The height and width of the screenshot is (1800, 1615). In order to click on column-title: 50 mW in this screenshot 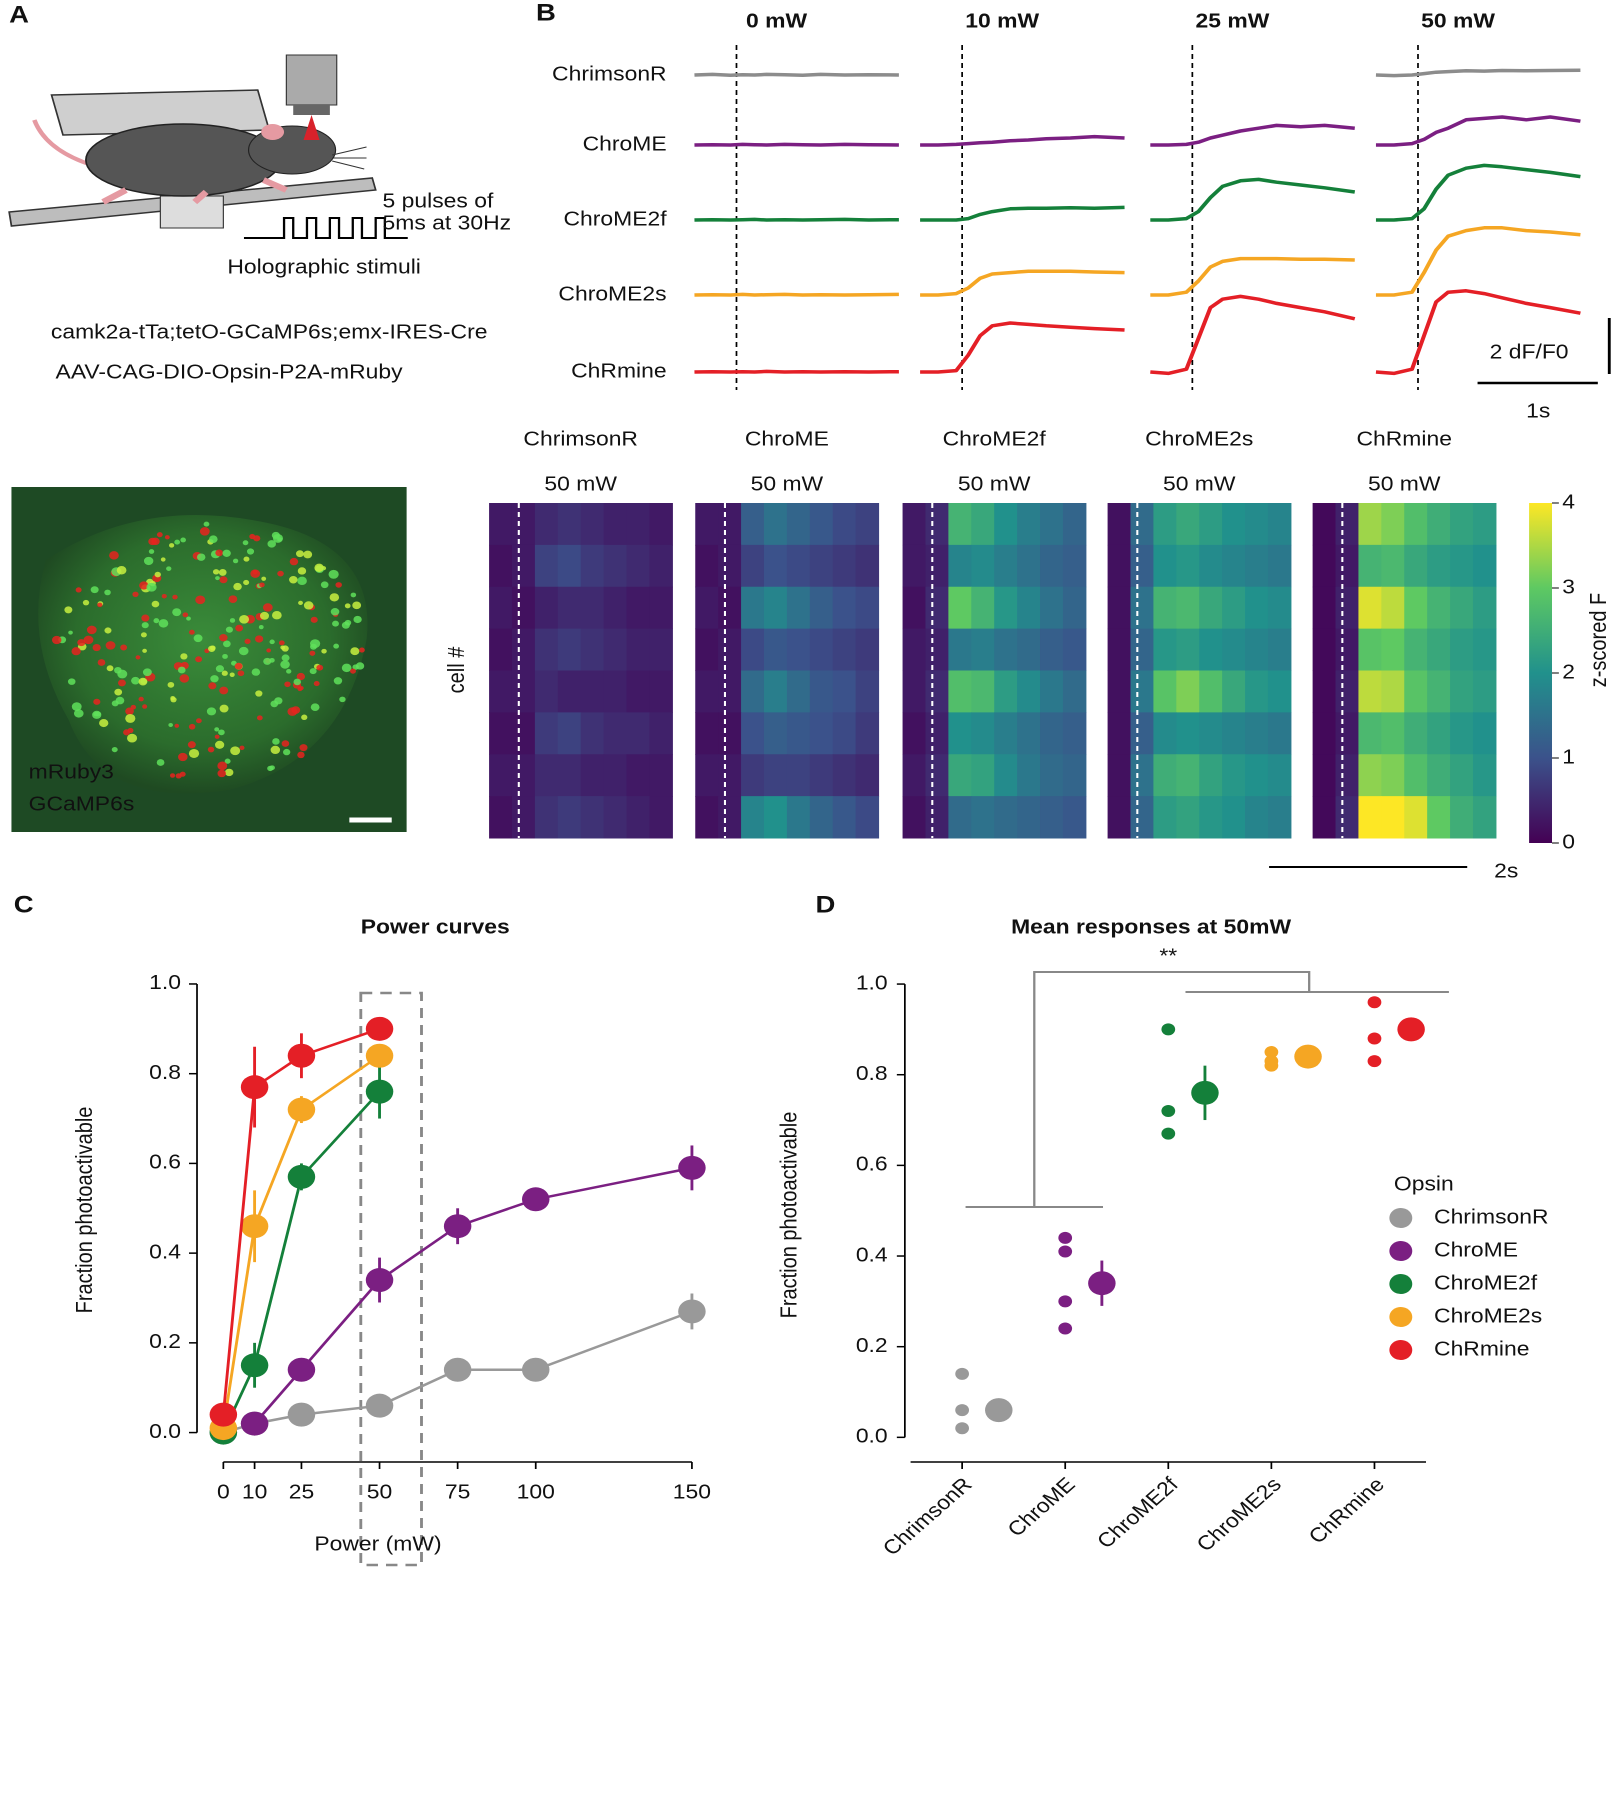, I will do `click(1458, 21)`.